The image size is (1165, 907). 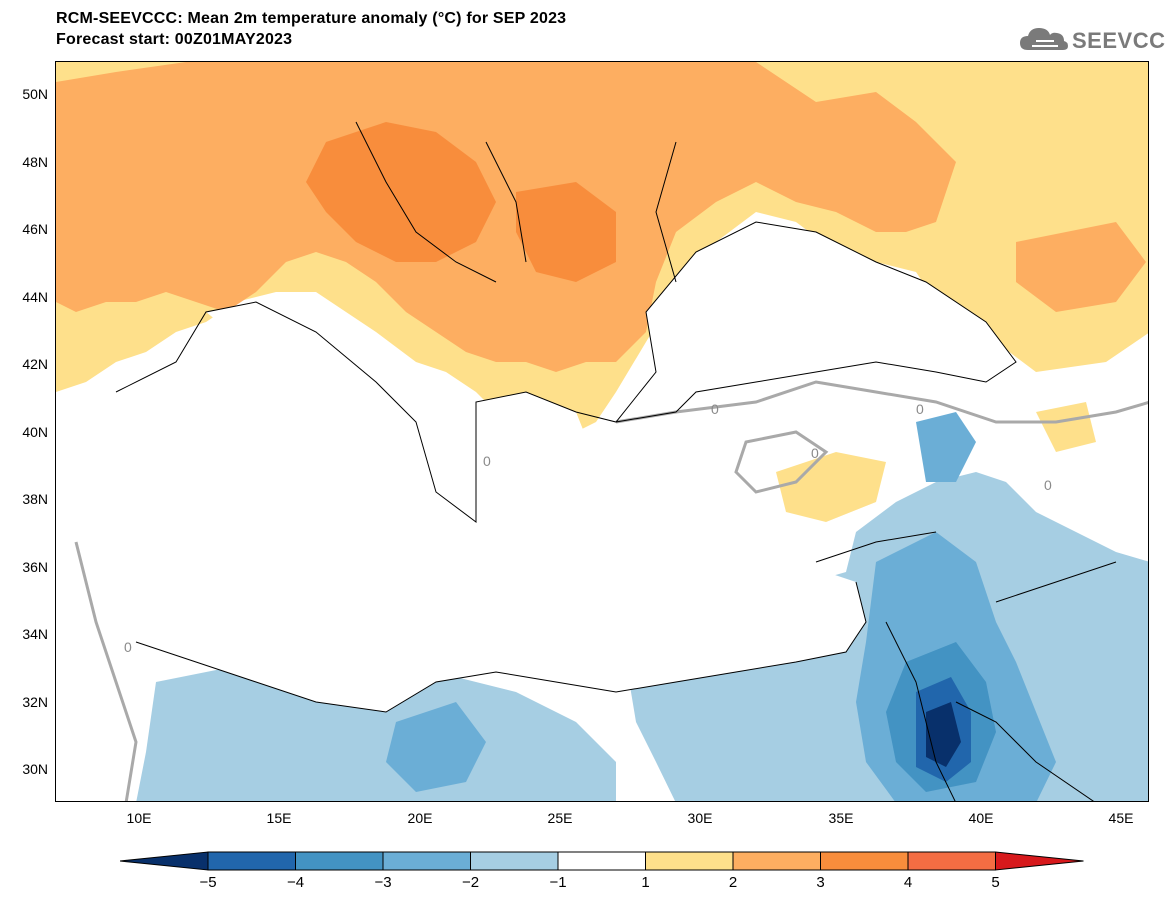 I want to click on adriatic-sea, so click(x=311, y=372).